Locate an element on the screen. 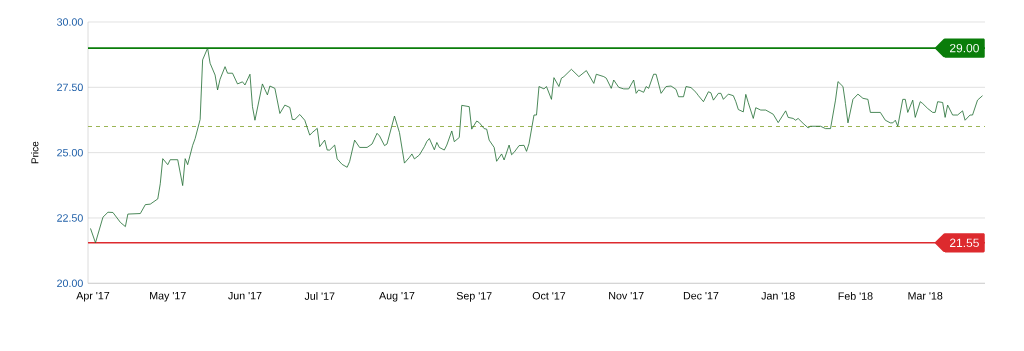  x-tick-label: Sep '17 is located at coordinates (474, 297).